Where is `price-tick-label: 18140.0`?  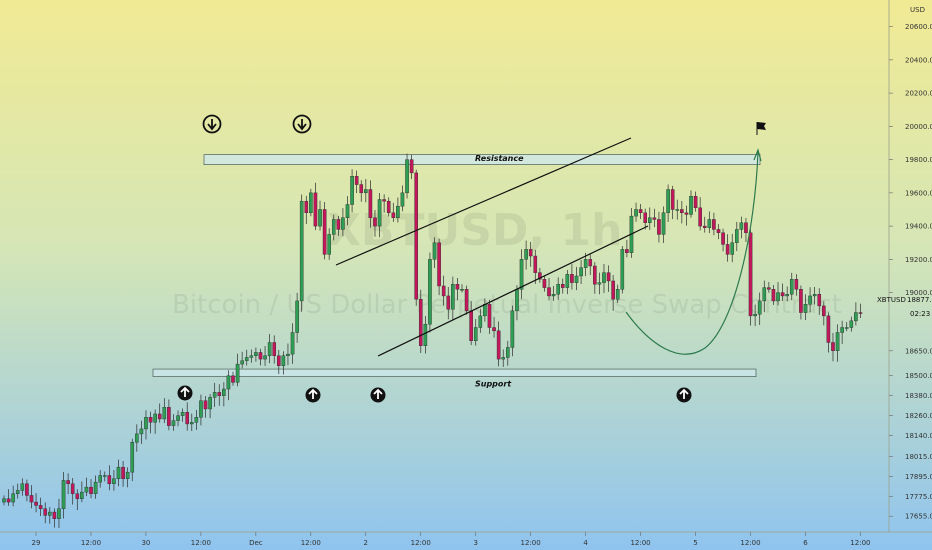
price-tick-label: 18140.0 is located at coordinates (918, 436).